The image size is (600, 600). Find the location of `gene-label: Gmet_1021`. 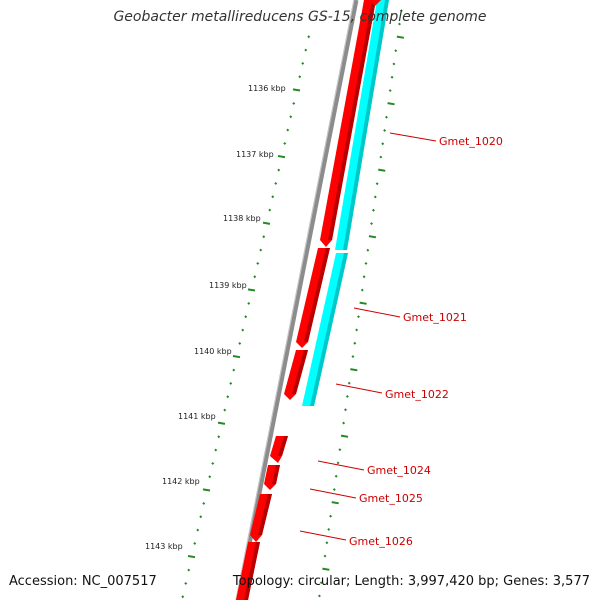

gene-label: Gmet_1021 is located at coordinates (435, 317).